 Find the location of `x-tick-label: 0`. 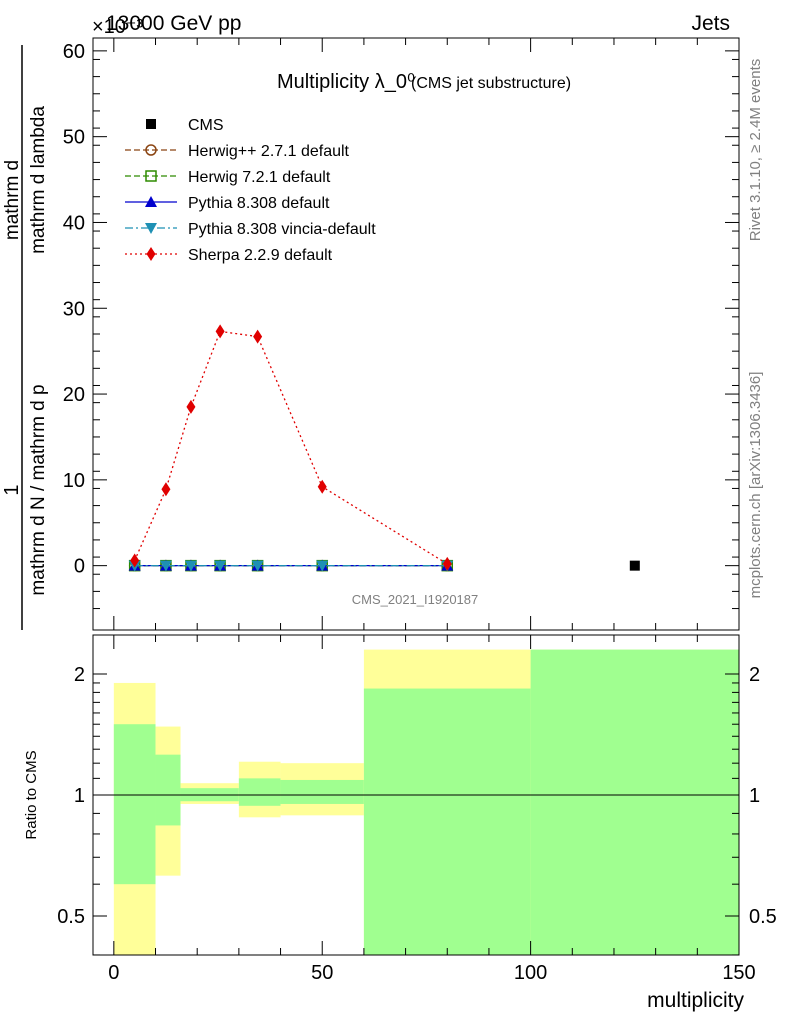

x-tick-label: 0 is located at coordinates (113, 973).